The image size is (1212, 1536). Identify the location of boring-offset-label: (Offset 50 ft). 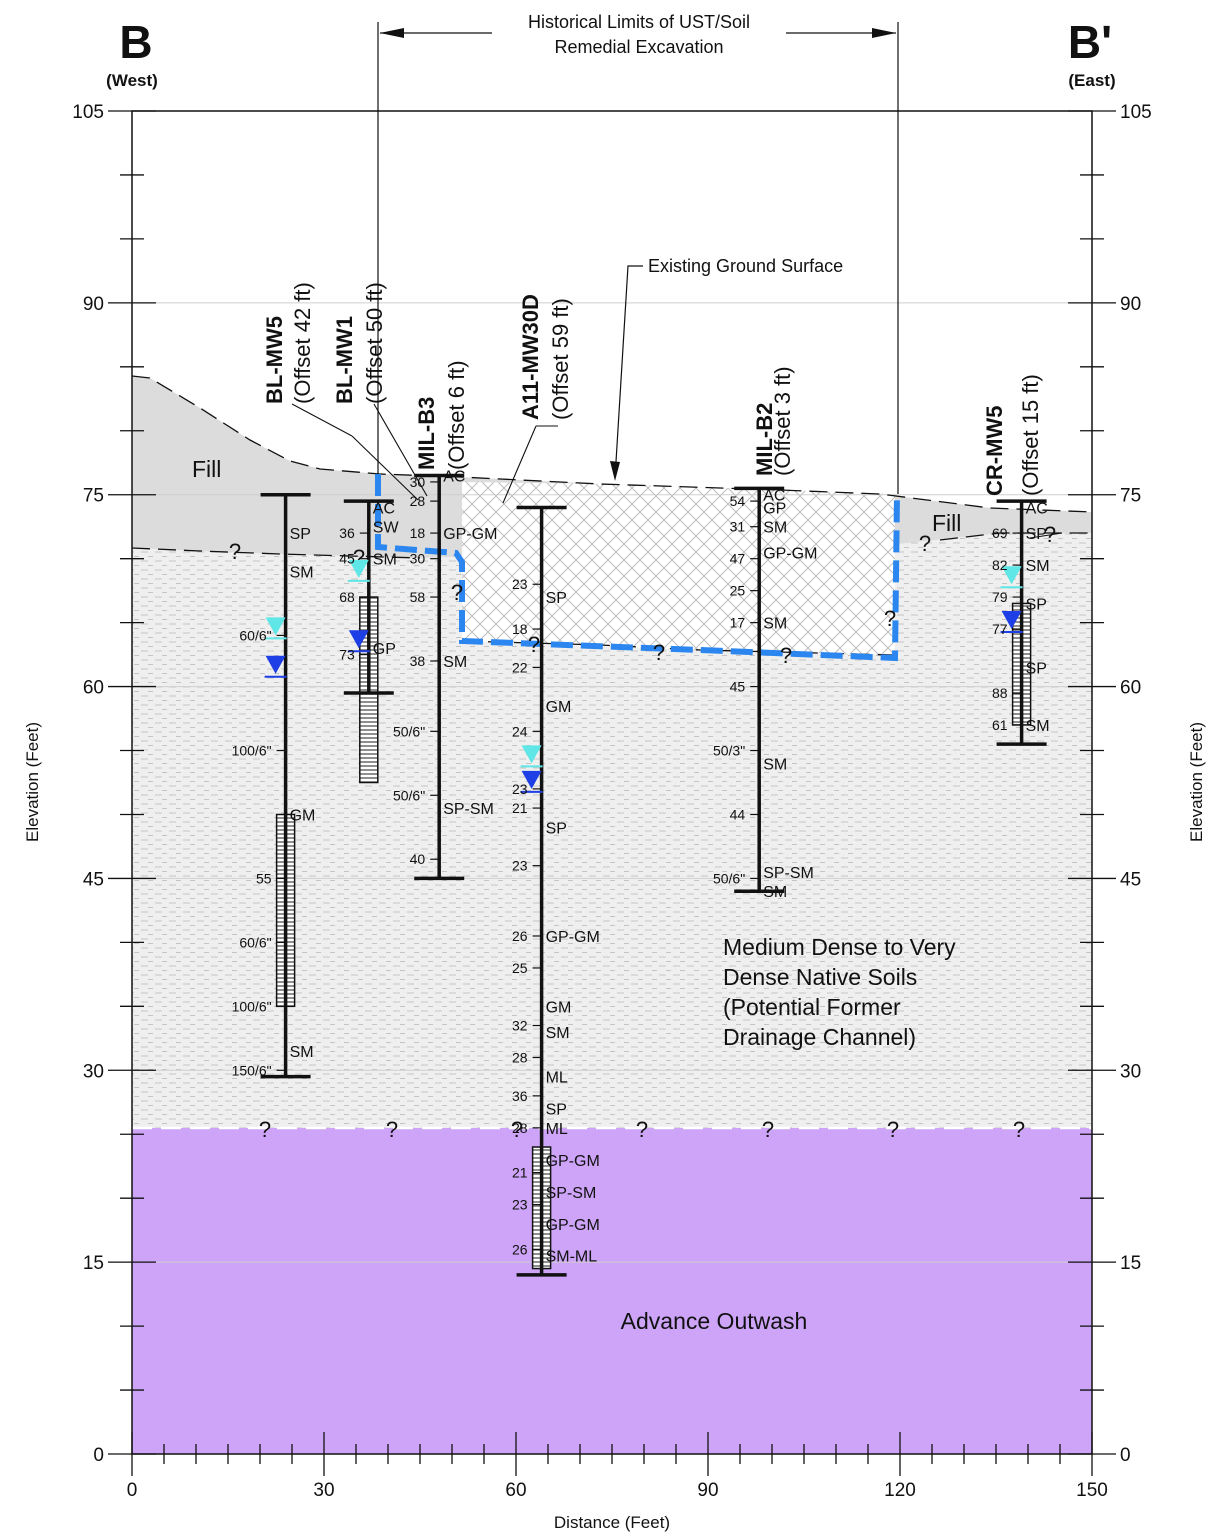
(374, 343).